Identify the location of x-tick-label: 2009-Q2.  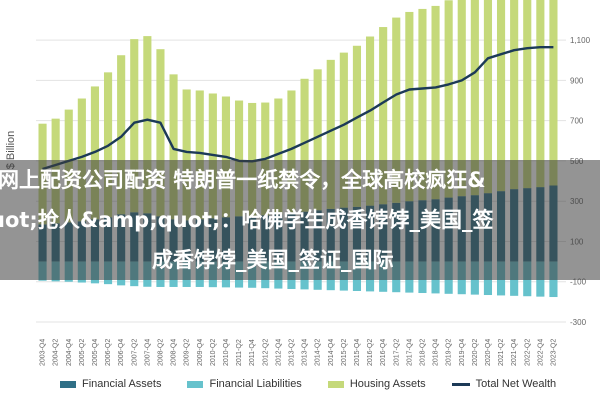
(187, 352).